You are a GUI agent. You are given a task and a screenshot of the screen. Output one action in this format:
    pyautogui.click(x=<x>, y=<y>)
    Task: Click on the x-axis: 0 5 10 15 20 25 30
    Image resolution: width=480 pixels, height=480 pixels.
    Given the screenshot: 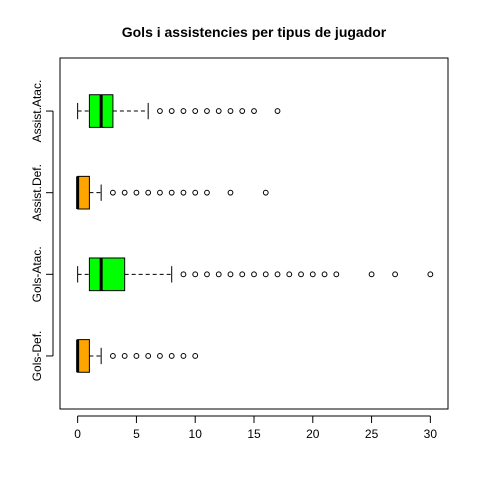 What is the action you would take?
    pyautogui.click(x=256, y=428)
    